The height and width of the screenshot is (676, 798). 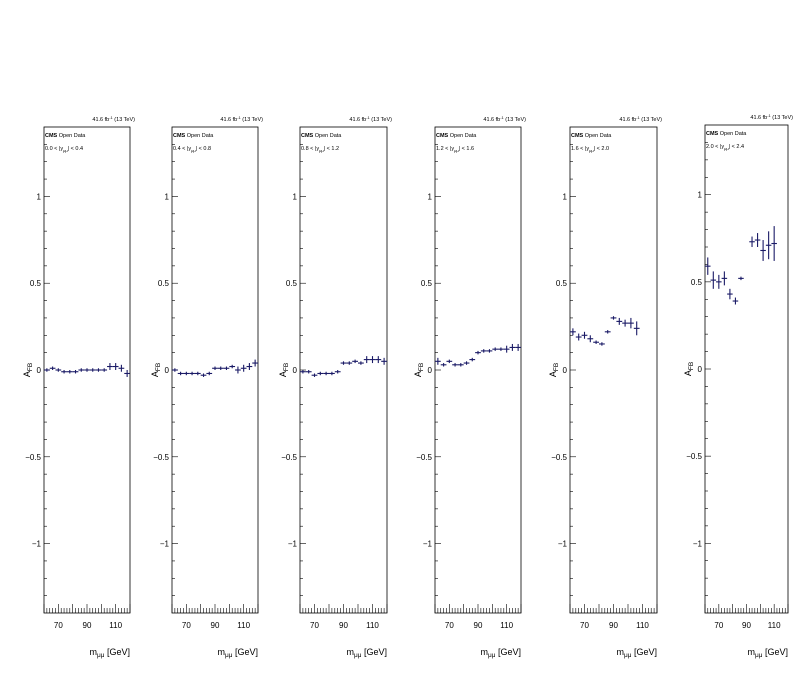 I want to click on lumi-label: 41.6 fb-1 (13 TeV), so click(x=370, y=119).